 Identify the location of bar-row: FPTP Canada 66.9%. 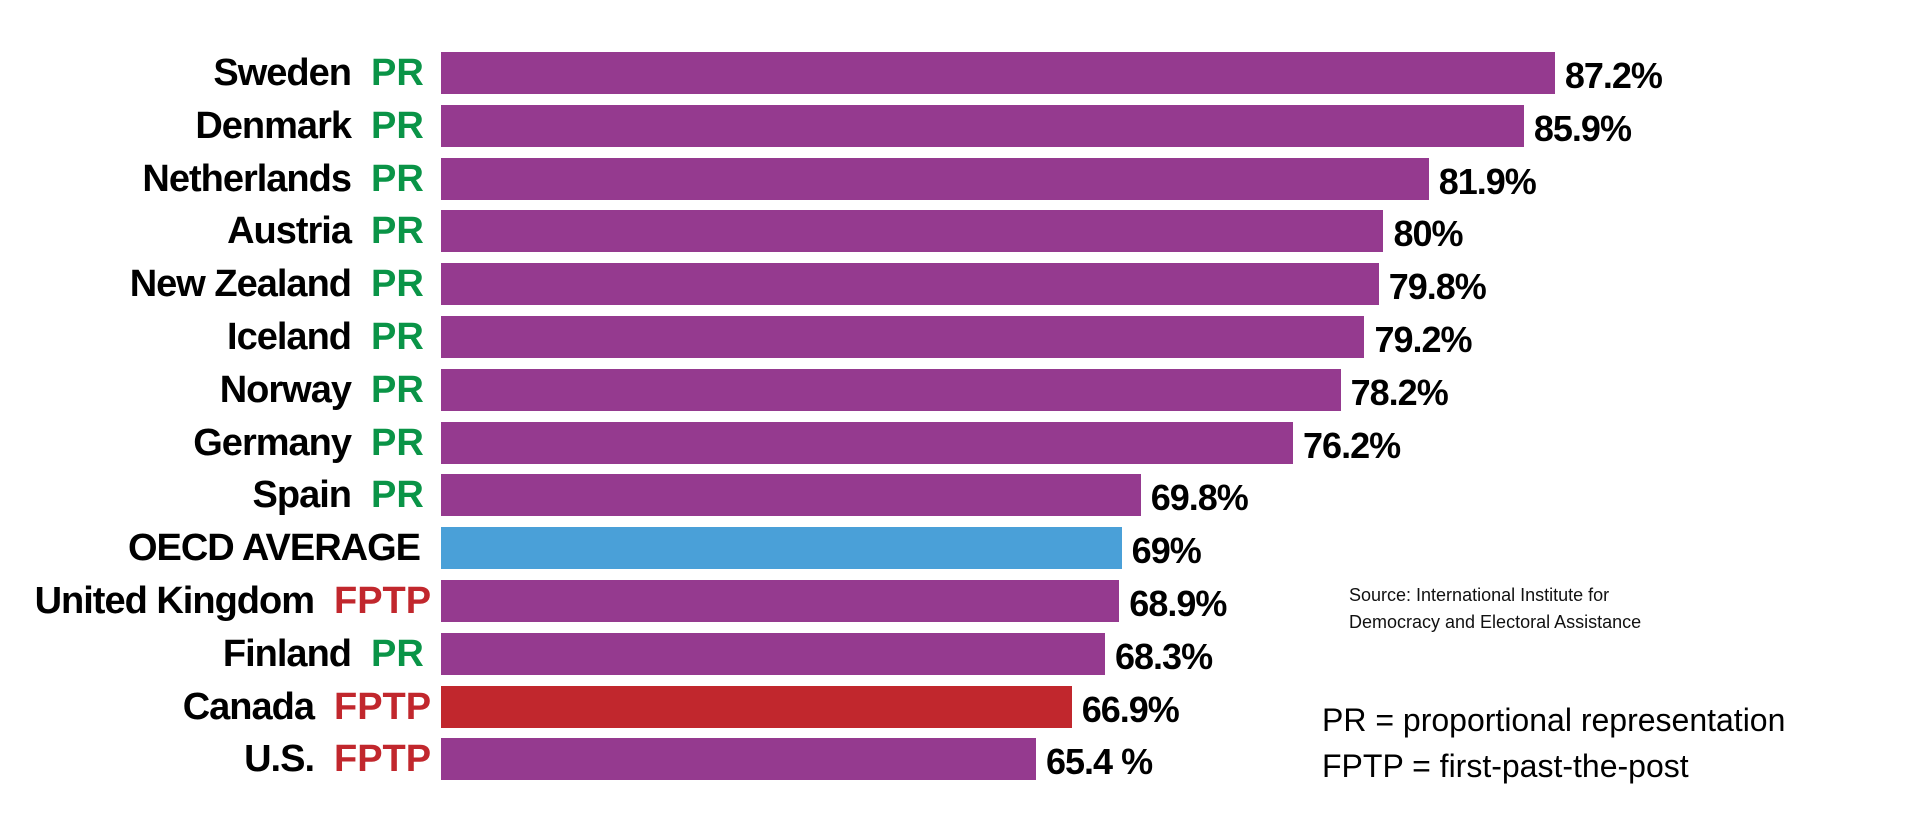
(960, 707).